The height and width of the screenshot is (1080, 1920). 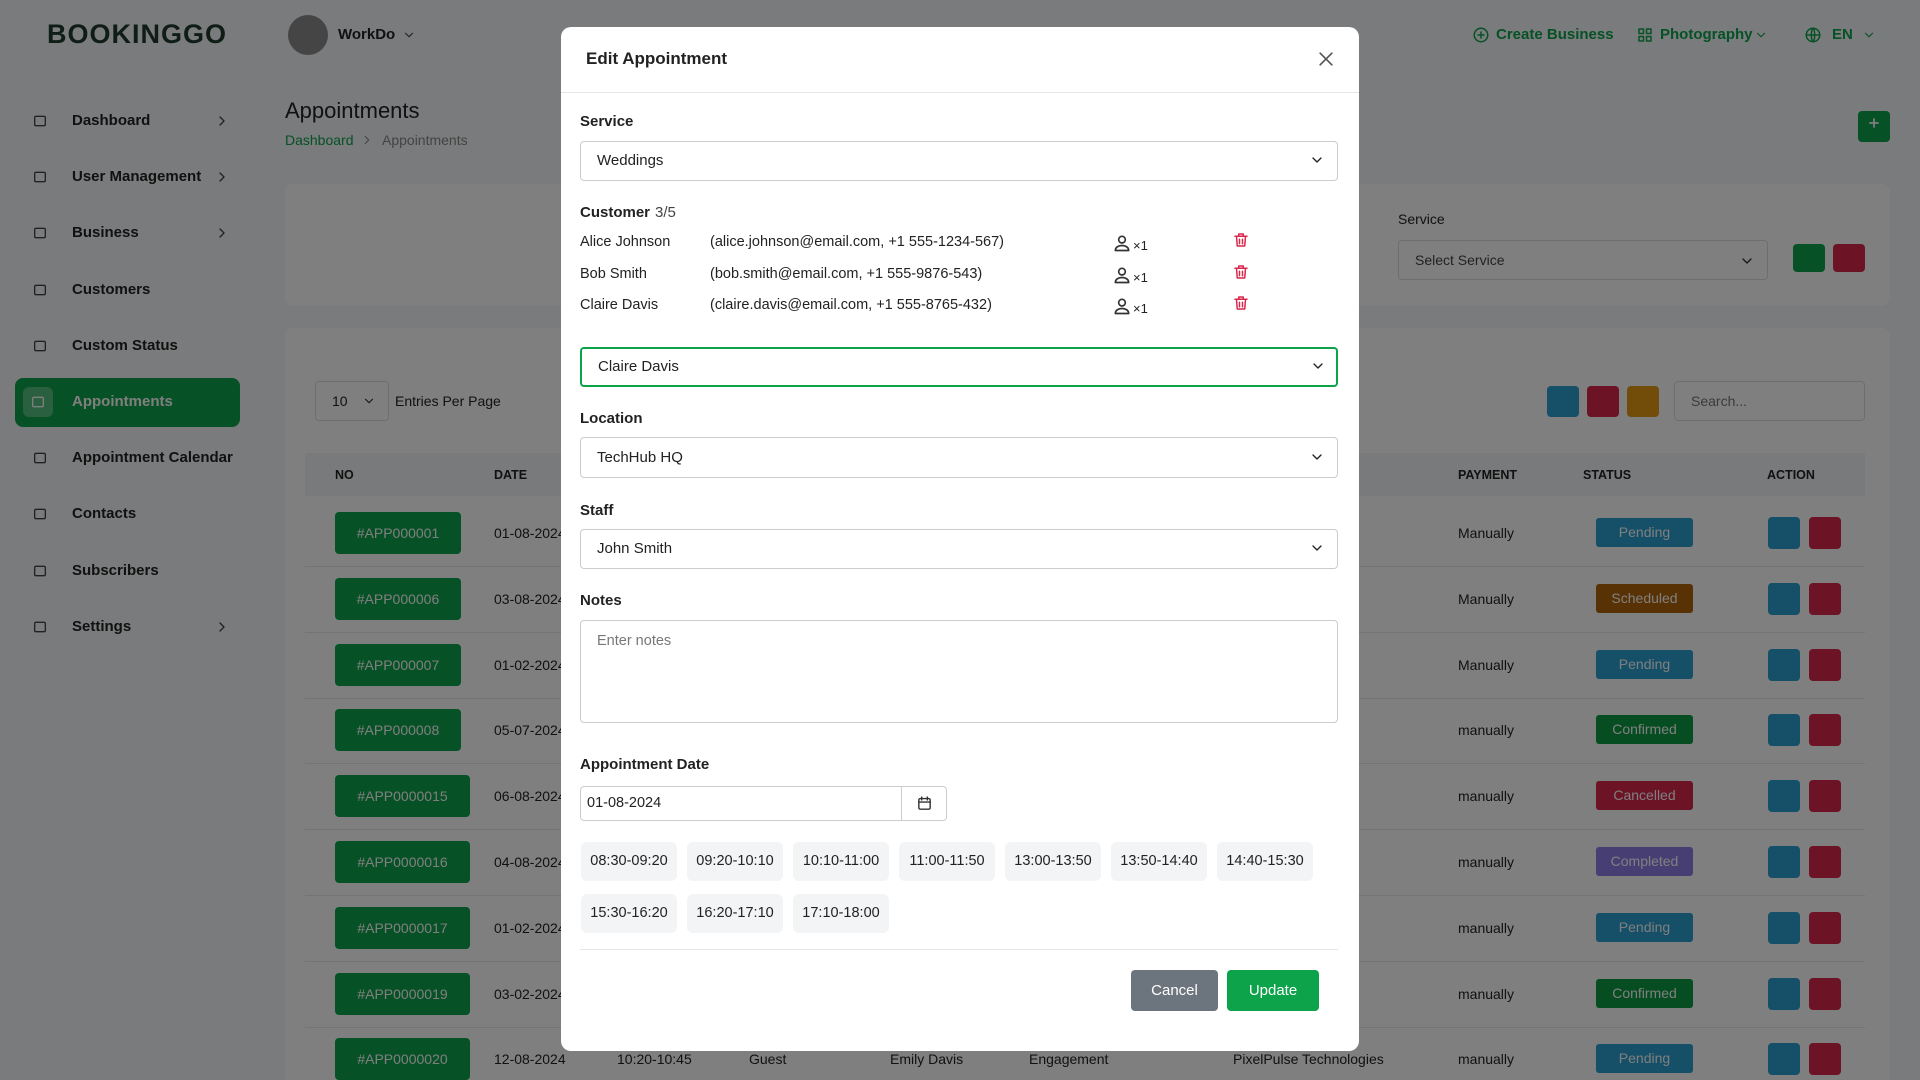 What do you see at coordinates (841, 913) in the screenshot?
I see `time-slot: 17:10-18:00` at bounding box center [841, 913].